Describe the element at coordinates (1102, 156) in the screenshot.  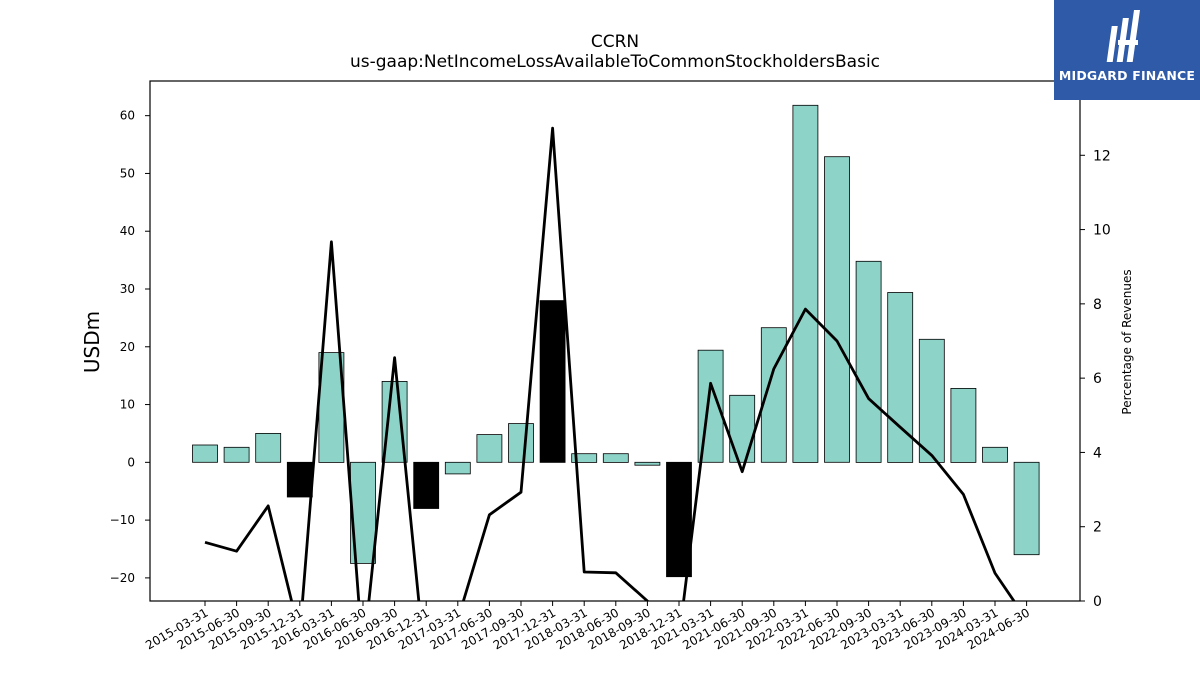
I see `y2-tick-label: 12` at that location.